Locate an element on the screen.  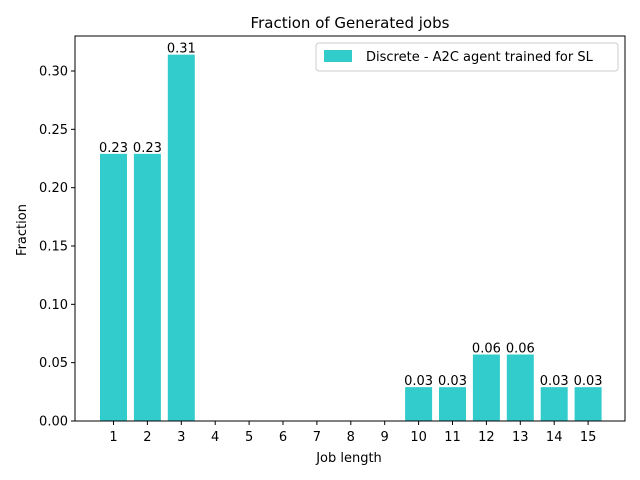
y-tick-label-0.20: 0.20 is located at coordinates (53, 188).